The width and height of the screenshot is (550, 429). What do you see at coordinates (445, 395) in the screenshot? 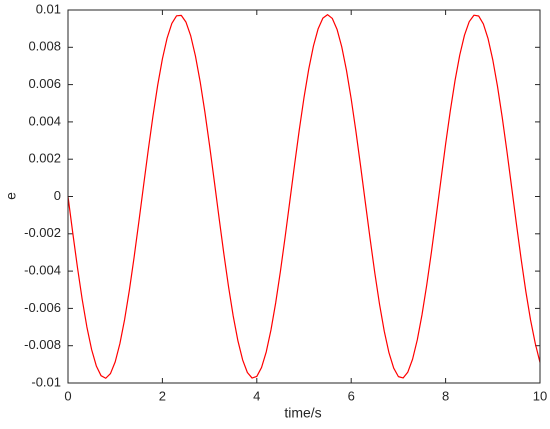
I see `x-tick-label: 8` at bounding box center [445, 395].